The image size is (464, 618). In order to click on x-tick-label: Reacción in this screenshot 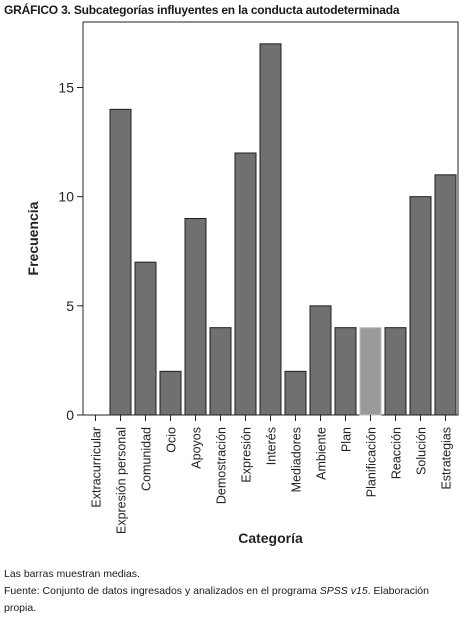, I will do `click(397, 453)`.